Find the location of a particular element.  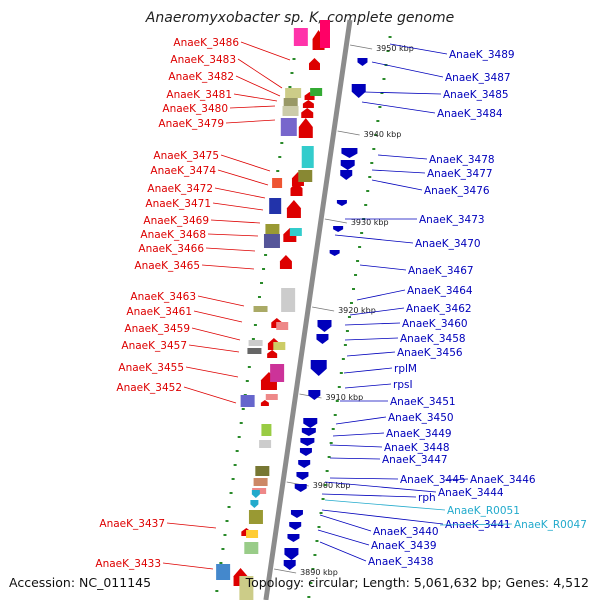

right-gene-label: AnaeK_3484 is located at coordinates (470, 114).